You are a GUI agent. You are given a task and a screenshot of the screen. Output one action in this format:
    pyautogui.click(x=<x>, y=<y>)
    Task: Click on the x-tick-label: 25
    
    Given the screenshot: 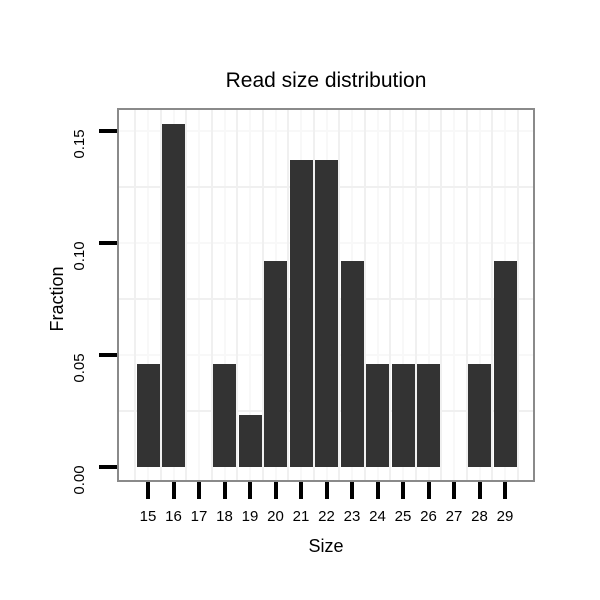 What is the action you would take?
    pyautogui.click(x=403, y=516)
    